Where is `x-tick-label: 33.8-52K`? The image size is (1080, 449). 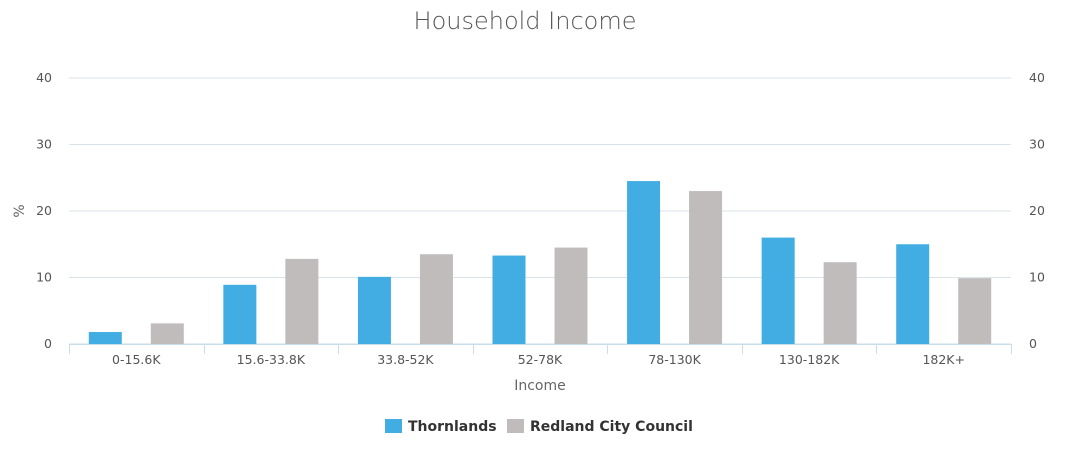 x-tick-label: 33.8-52K is located at coordinates (405, 359).